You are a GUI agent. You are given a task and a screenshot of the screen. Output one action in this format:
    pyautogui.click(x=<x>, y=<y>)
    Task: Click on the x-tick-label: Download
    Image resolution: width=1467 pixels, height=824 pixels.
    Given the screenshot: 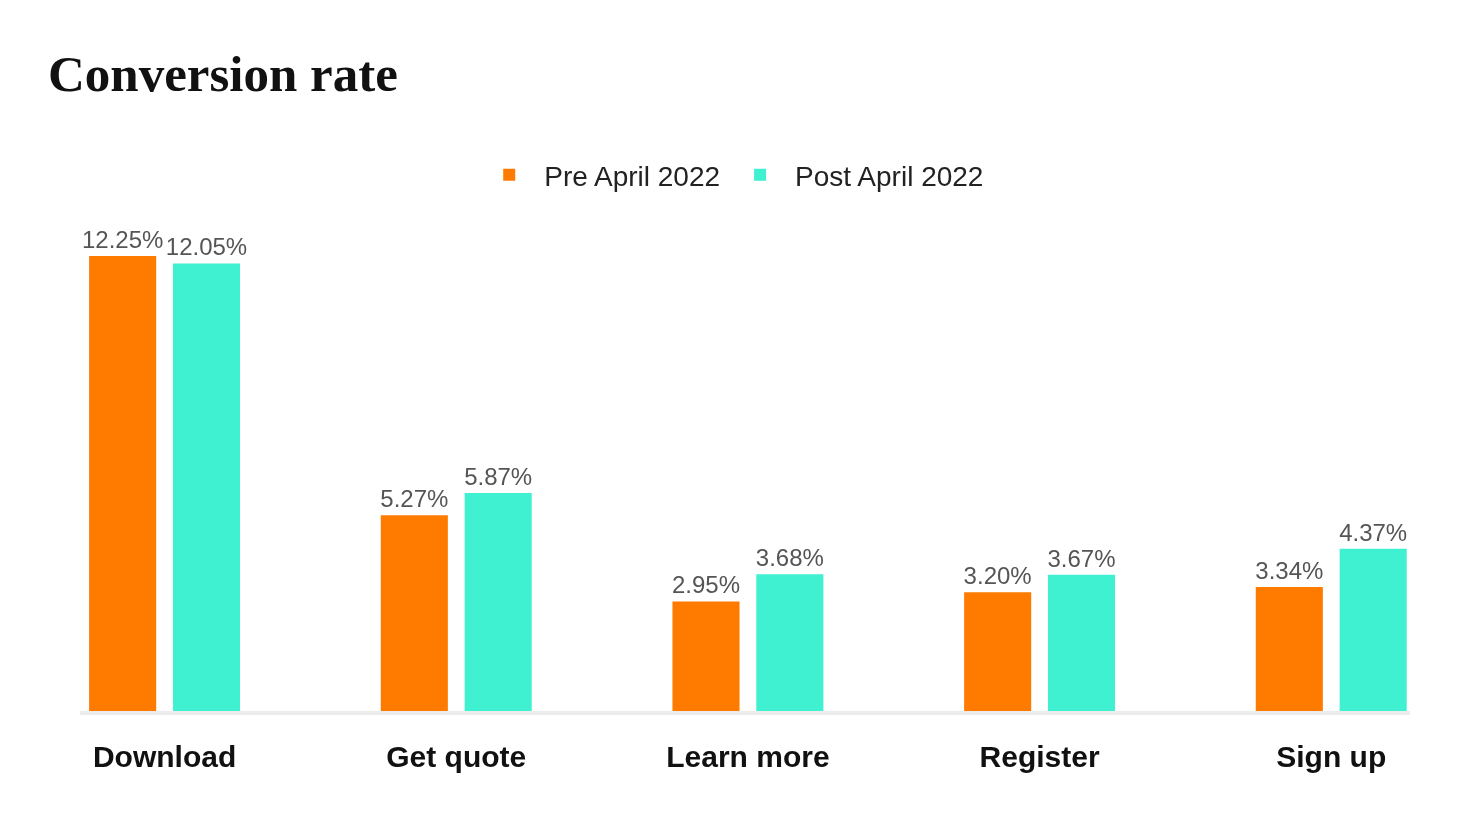 What is the action you would take?
    pyautogui.click(x=164, y=756)
    